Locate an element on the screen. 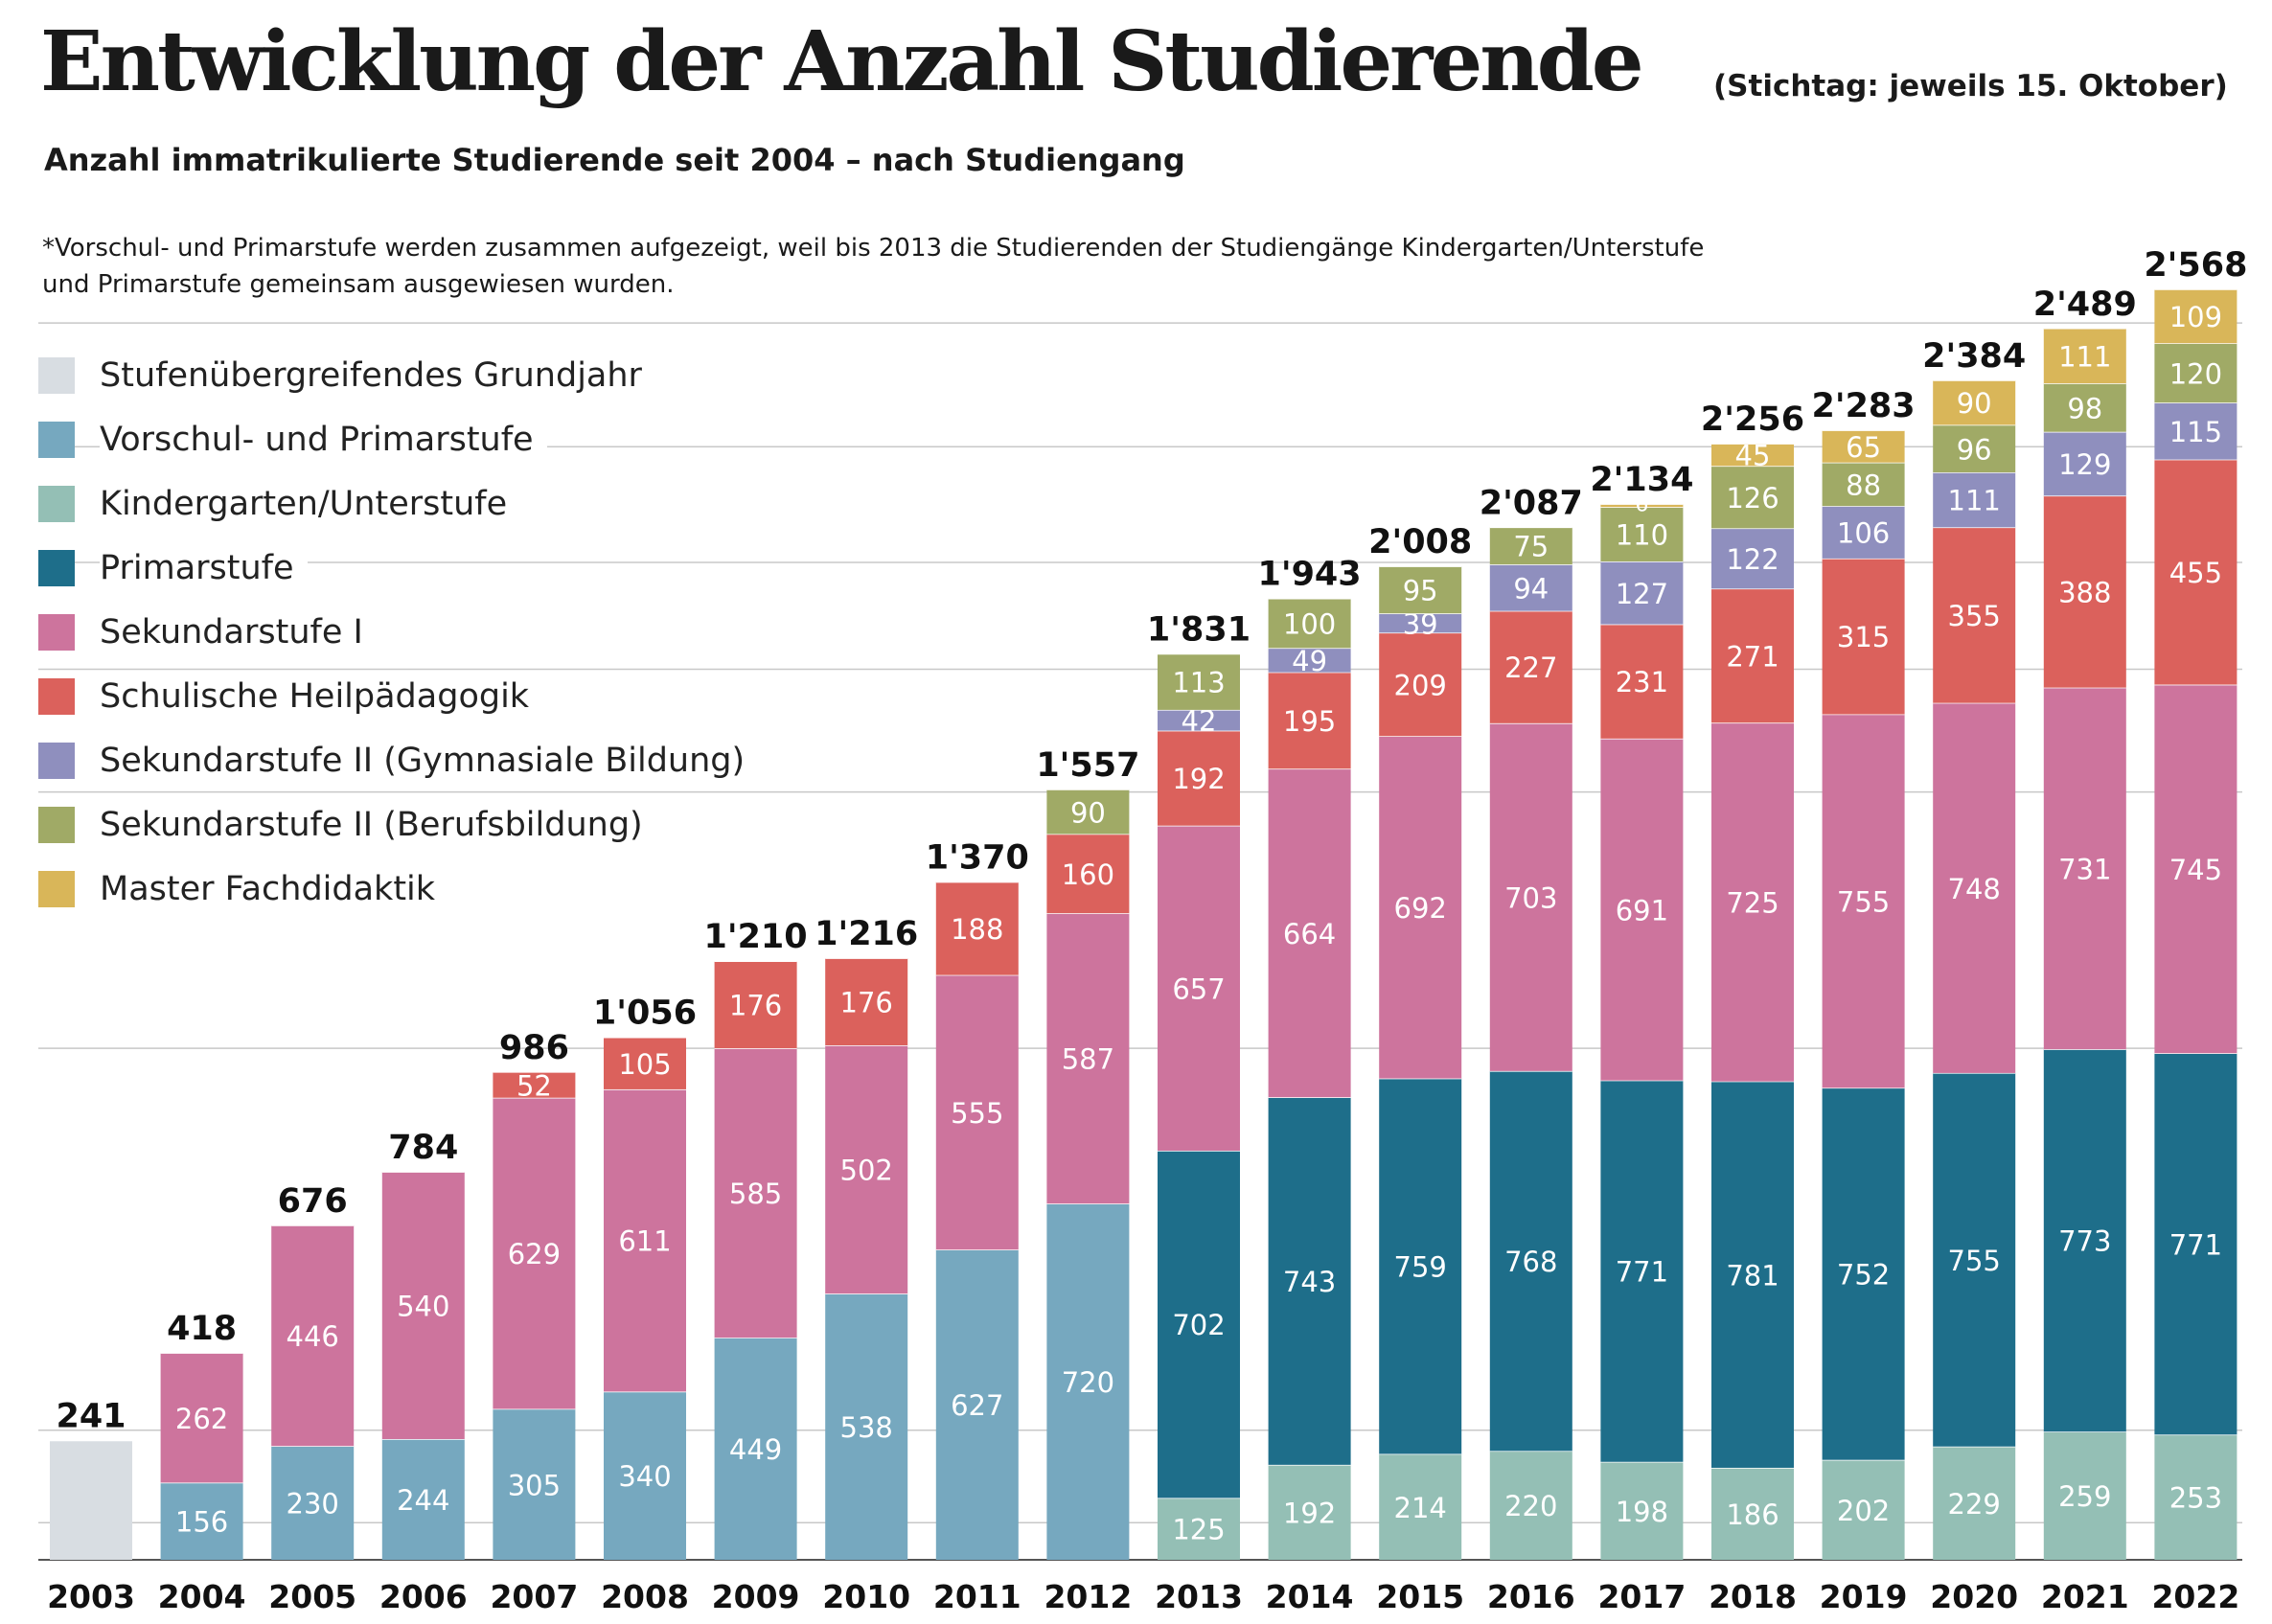 The height and width of the screenshot is (1624, 2272). chart-title: Entwicklung der Anzahl Studierende is located at coordinates (842, 61).